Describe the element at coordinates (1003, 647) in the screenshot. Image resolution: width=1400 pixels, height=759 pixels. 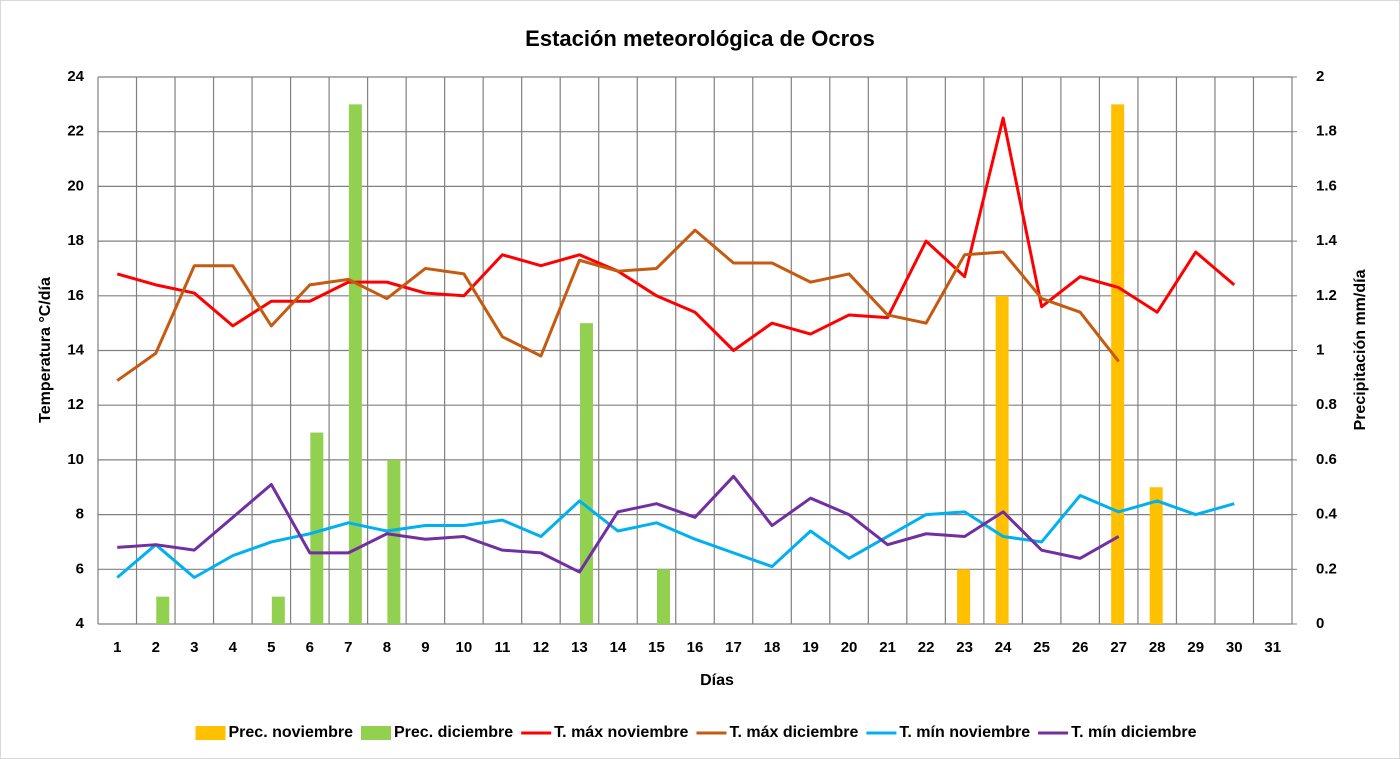
I see `x-tick-label: 24` at that location.